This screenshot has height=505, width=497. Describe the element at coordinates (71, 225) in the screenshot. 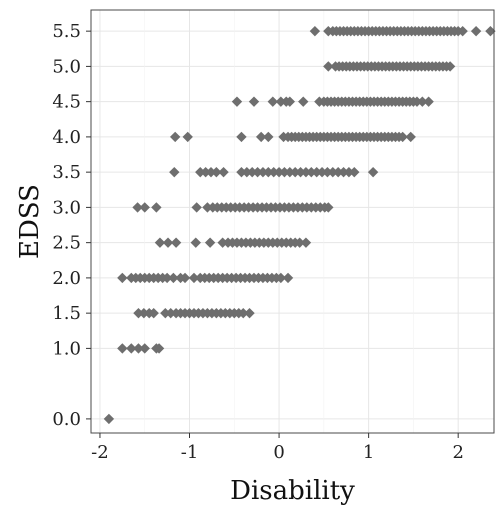

I see `y-axis: 0.0 1.0 1.5 2.0 2.5 3.0 3.5 4.0 4.5 5.0 5.5` at that location.